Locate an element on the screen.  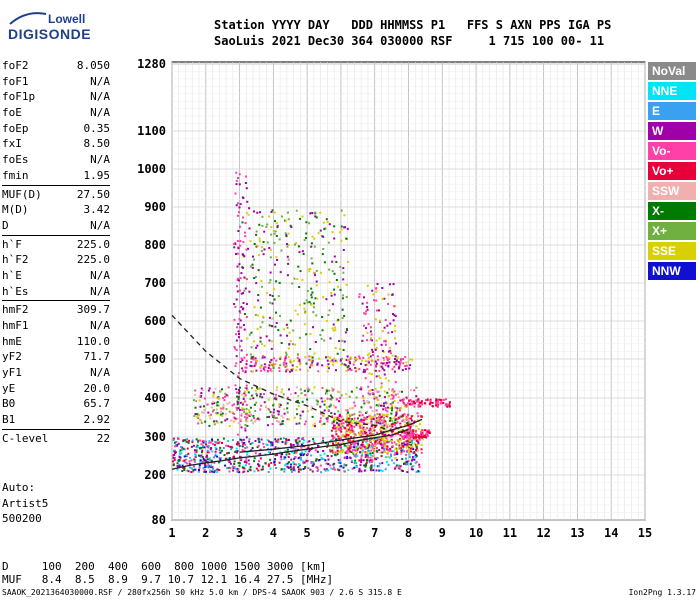
x-tick-label: 10 is located at coordinates (476, 533).